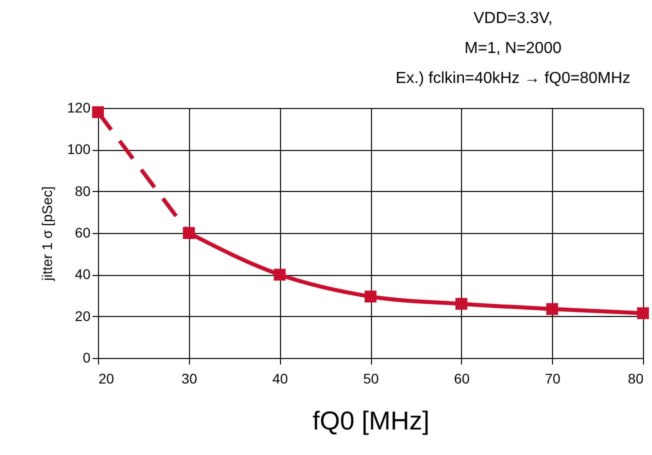  Describe the element at coordinates (79, 108) in the screenshot. I see `y-tick-label: 120` at that location.